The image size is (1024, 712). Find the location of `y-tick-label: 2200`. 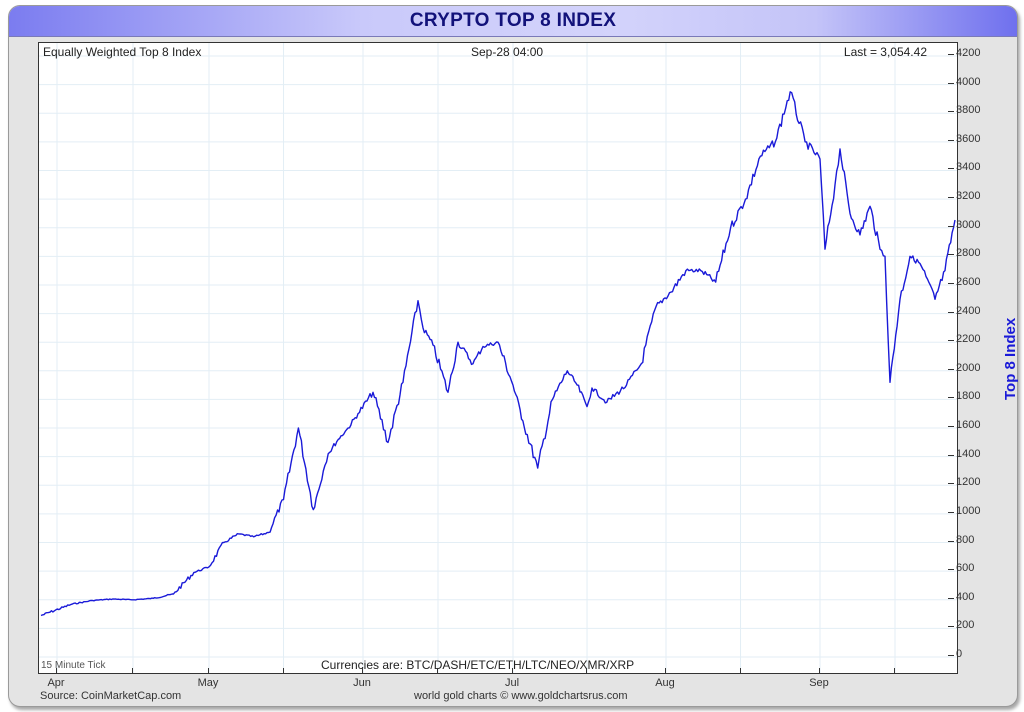

y-tick-label: 2200 is located at coordinates (964, 339).